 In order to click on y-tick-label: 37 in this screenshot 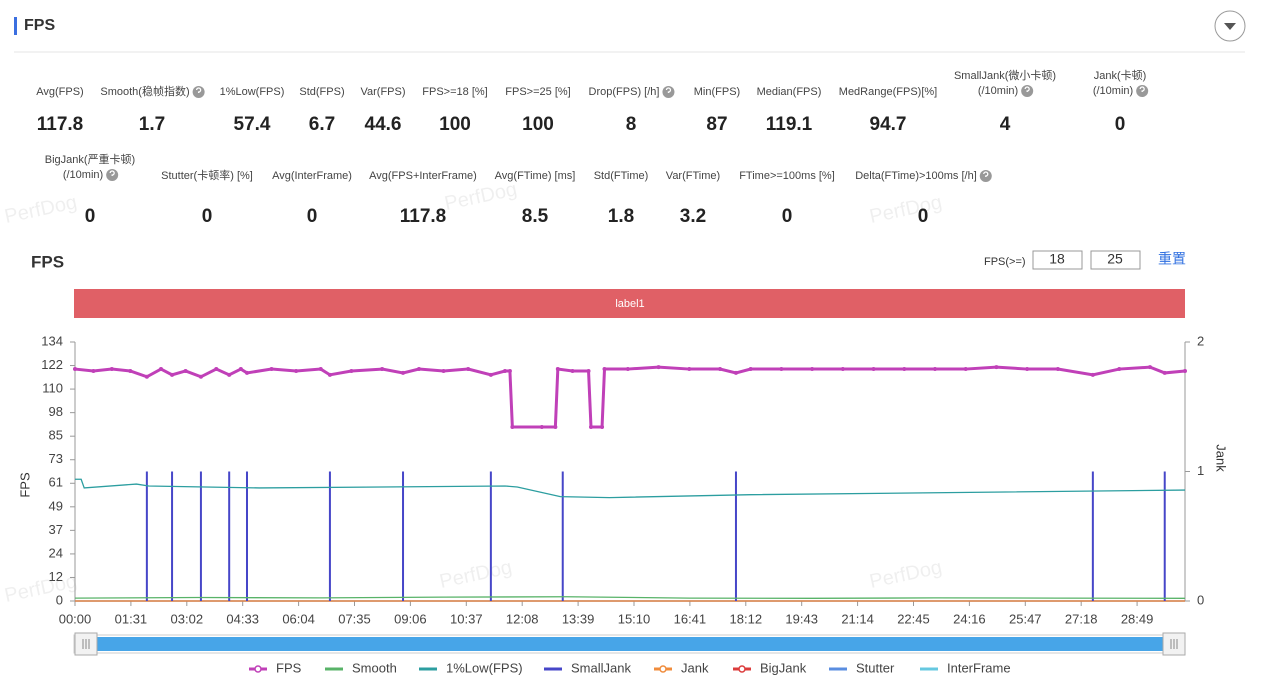, I will do `click(56, 529)`.